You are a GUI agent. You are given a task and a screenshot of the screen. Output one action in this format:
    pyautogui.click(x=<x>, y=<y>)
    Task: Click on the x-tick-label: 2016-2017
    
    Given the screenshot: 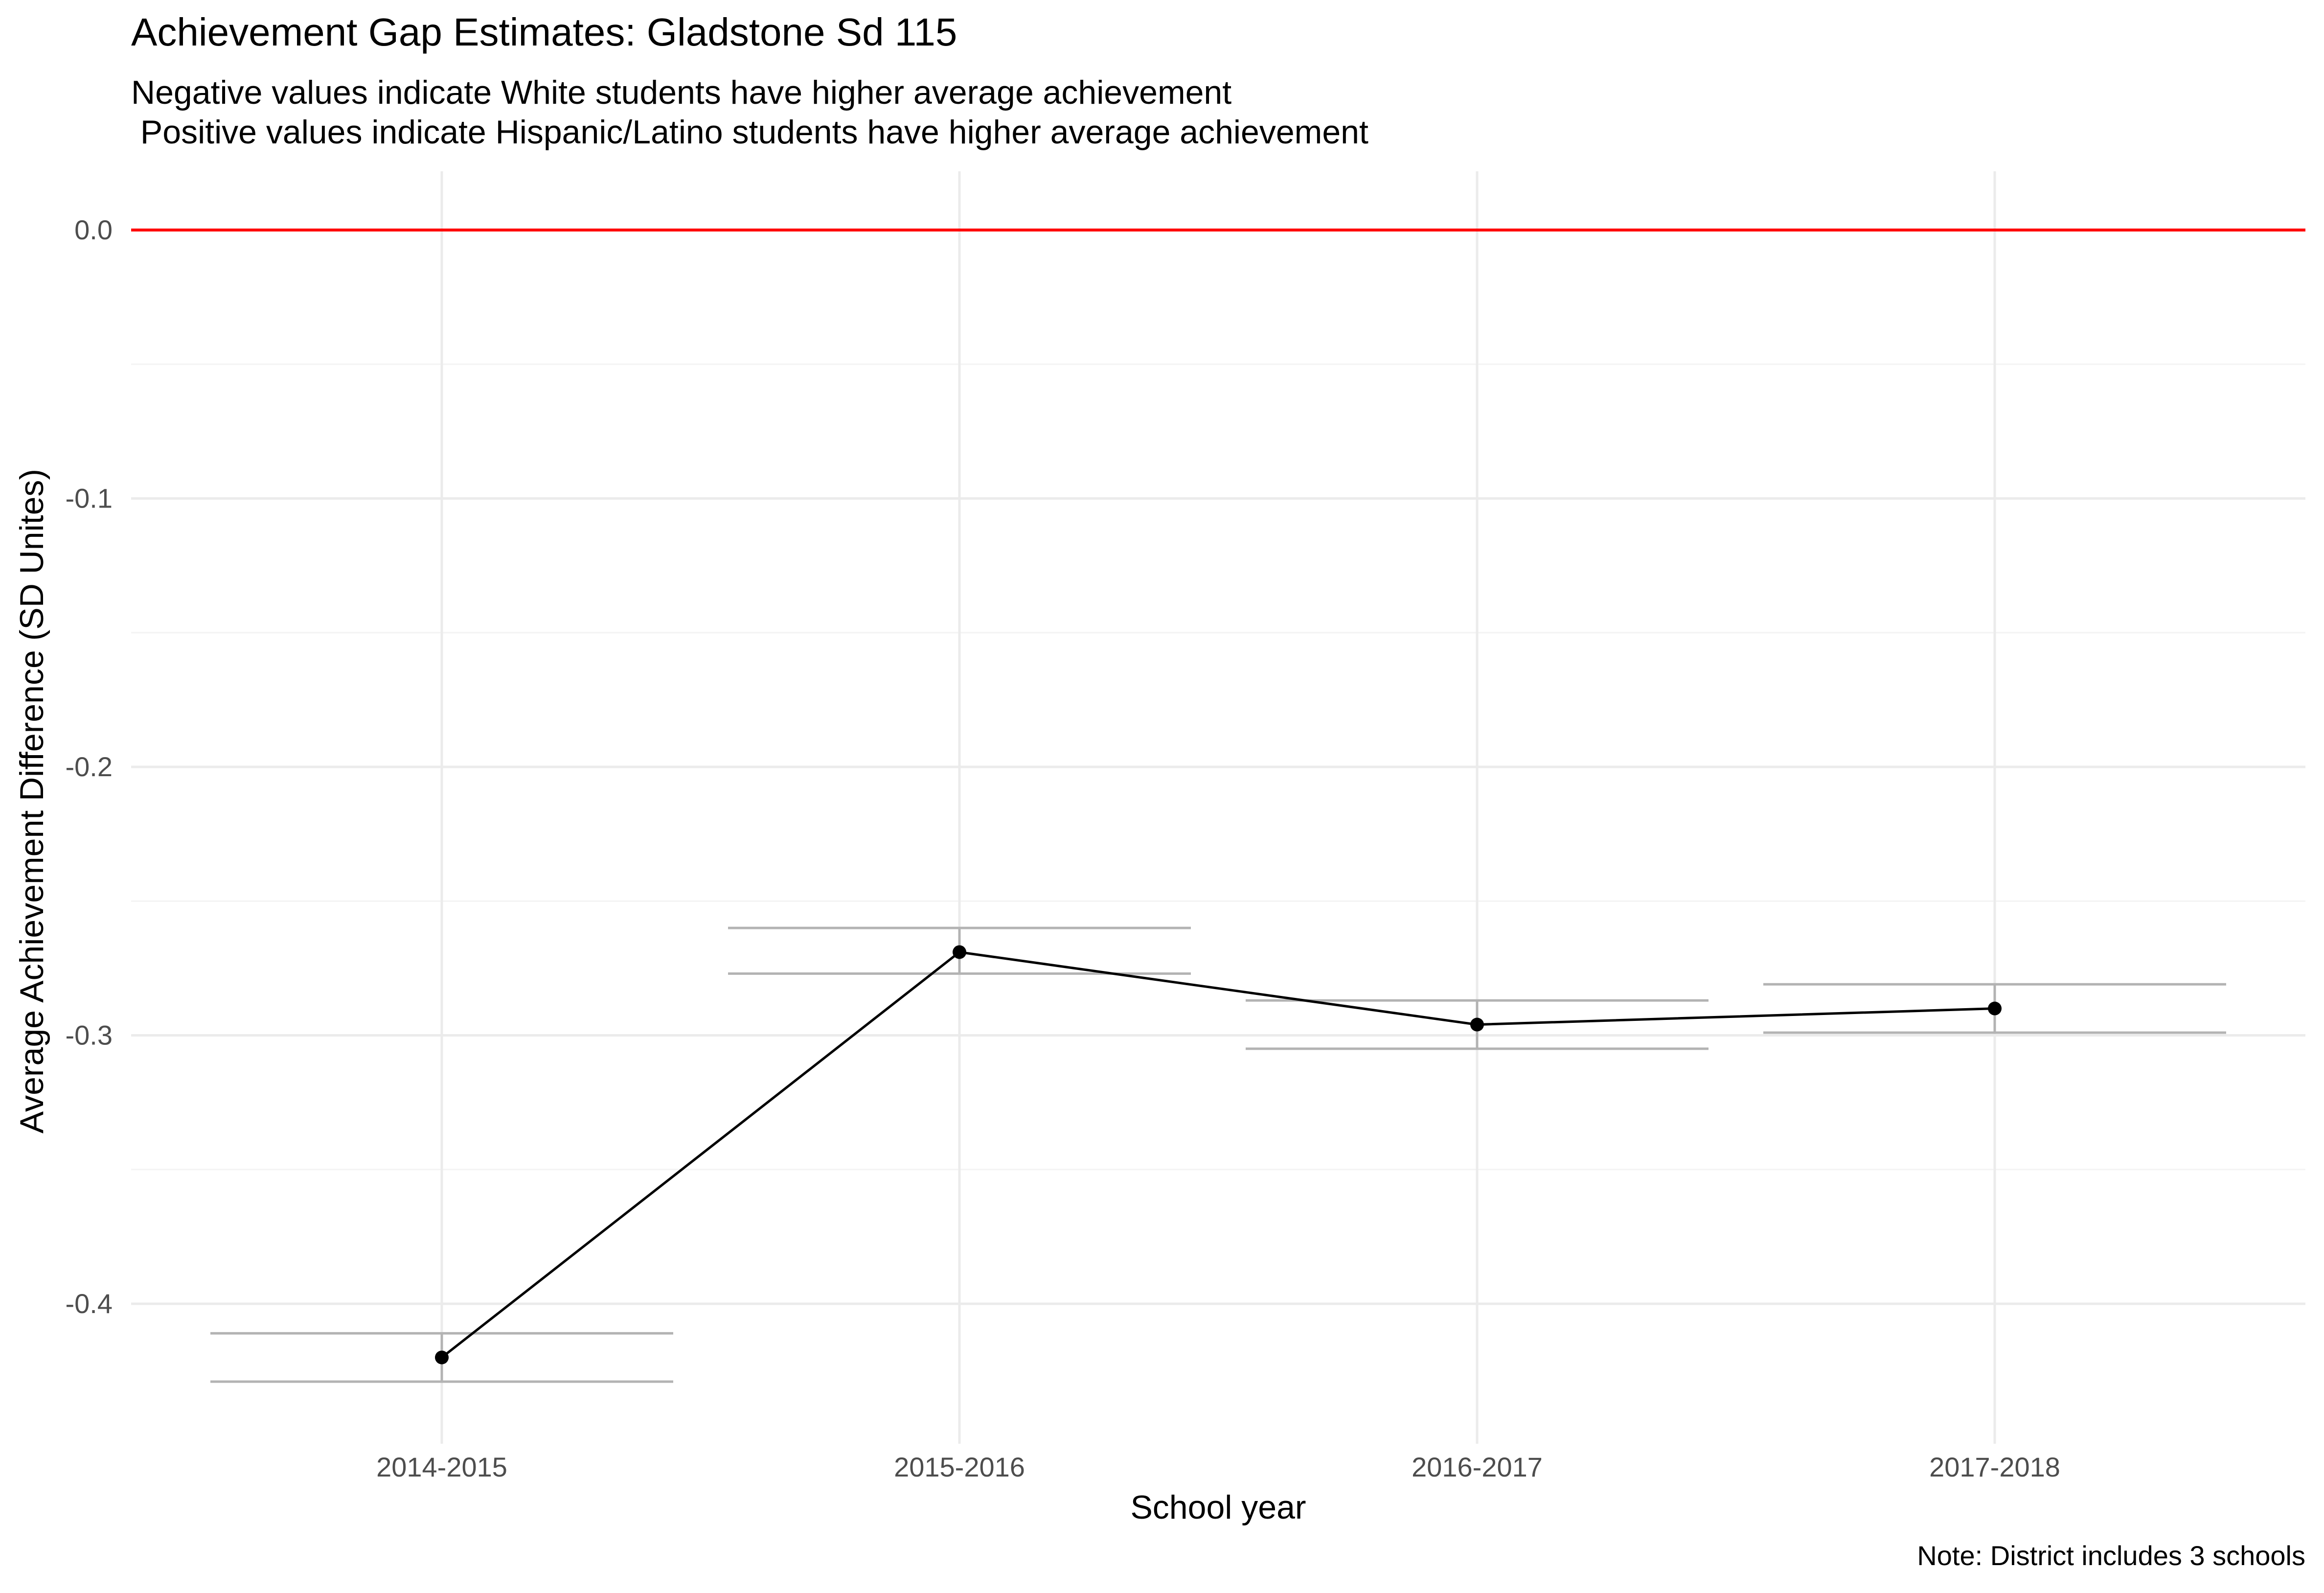 What is the action you would take?
    pyautogui.click(x=1477, y=1467)
    